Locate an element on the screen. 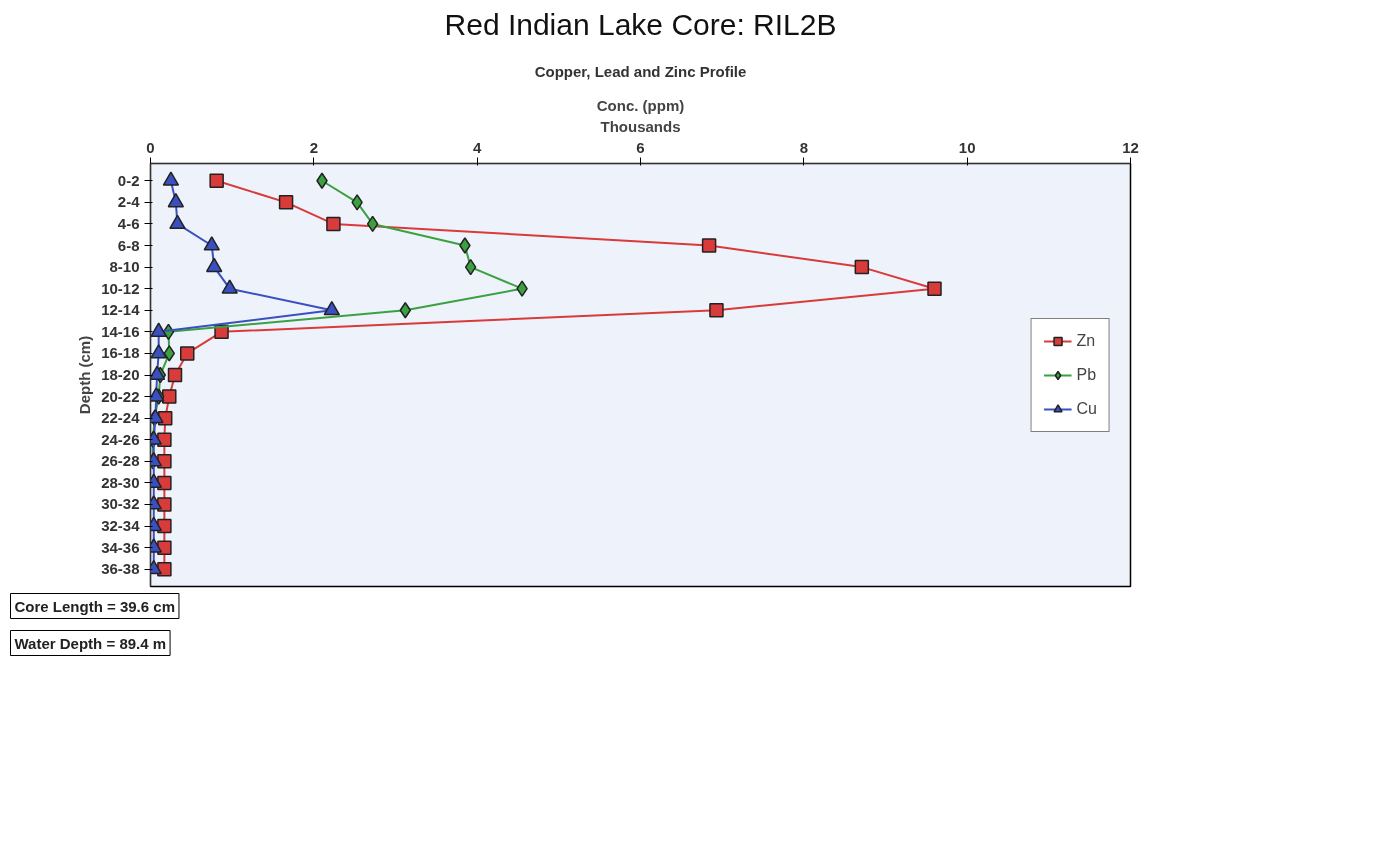 The width and height of the screenshot is (1374, 862). x-tick-label: 6 is located at coordinates (640, 147).